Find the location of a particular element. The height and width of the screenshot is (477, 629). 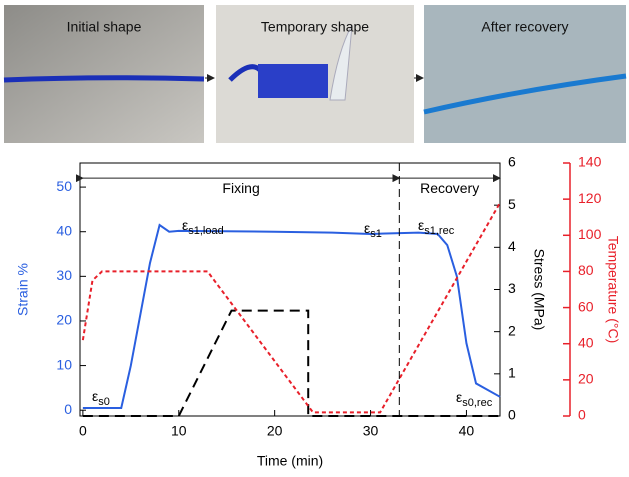

y2-tick-label: 5 is located at coordinates (512, 204).